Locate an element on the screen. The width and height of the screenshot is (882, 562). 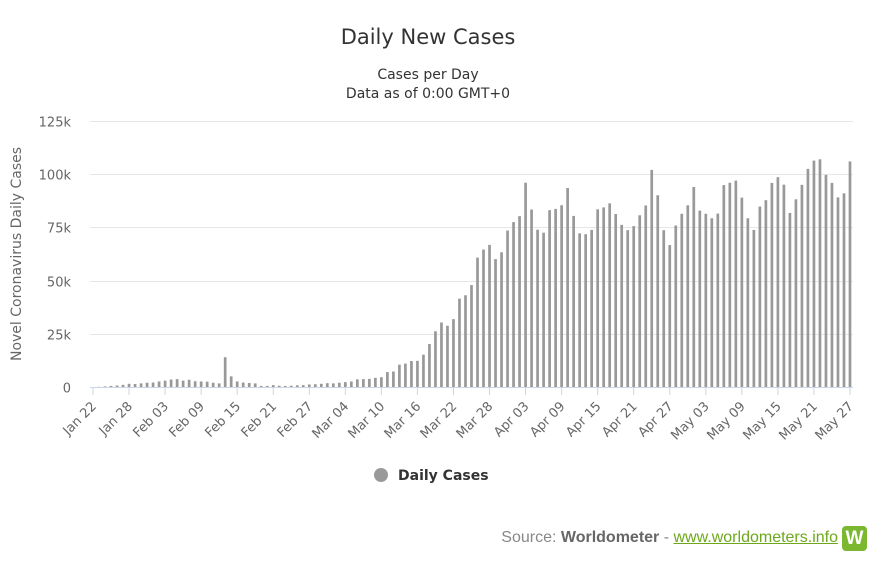
x-tick-label: May 09 is located at coordinates (726, 421).